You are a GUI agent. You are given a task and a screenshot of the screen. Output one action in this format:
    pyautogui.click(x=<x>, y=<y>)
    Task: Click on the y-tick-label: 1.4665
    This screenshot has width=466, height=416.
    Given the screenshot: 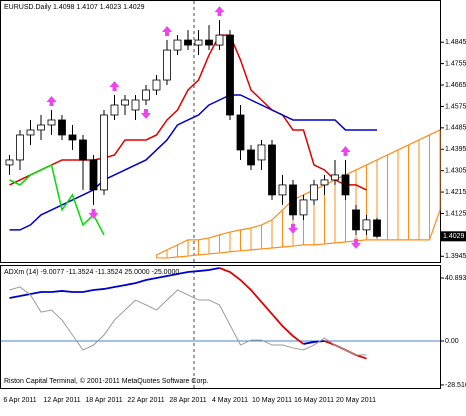 What is the action you would take?
    pyautogui.click(x=455, y=85)
    